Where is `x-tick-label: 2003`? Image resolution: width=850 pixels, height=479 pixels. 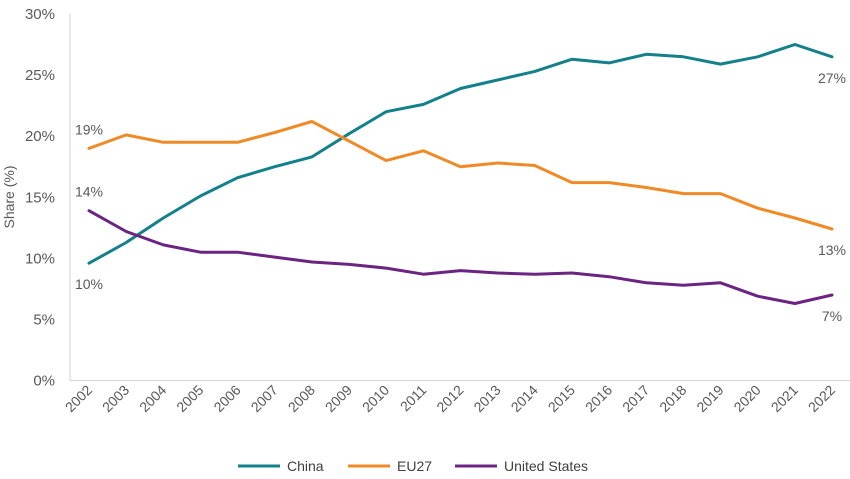
x-tick-label: 2003 is located at coordinates (115, 398).